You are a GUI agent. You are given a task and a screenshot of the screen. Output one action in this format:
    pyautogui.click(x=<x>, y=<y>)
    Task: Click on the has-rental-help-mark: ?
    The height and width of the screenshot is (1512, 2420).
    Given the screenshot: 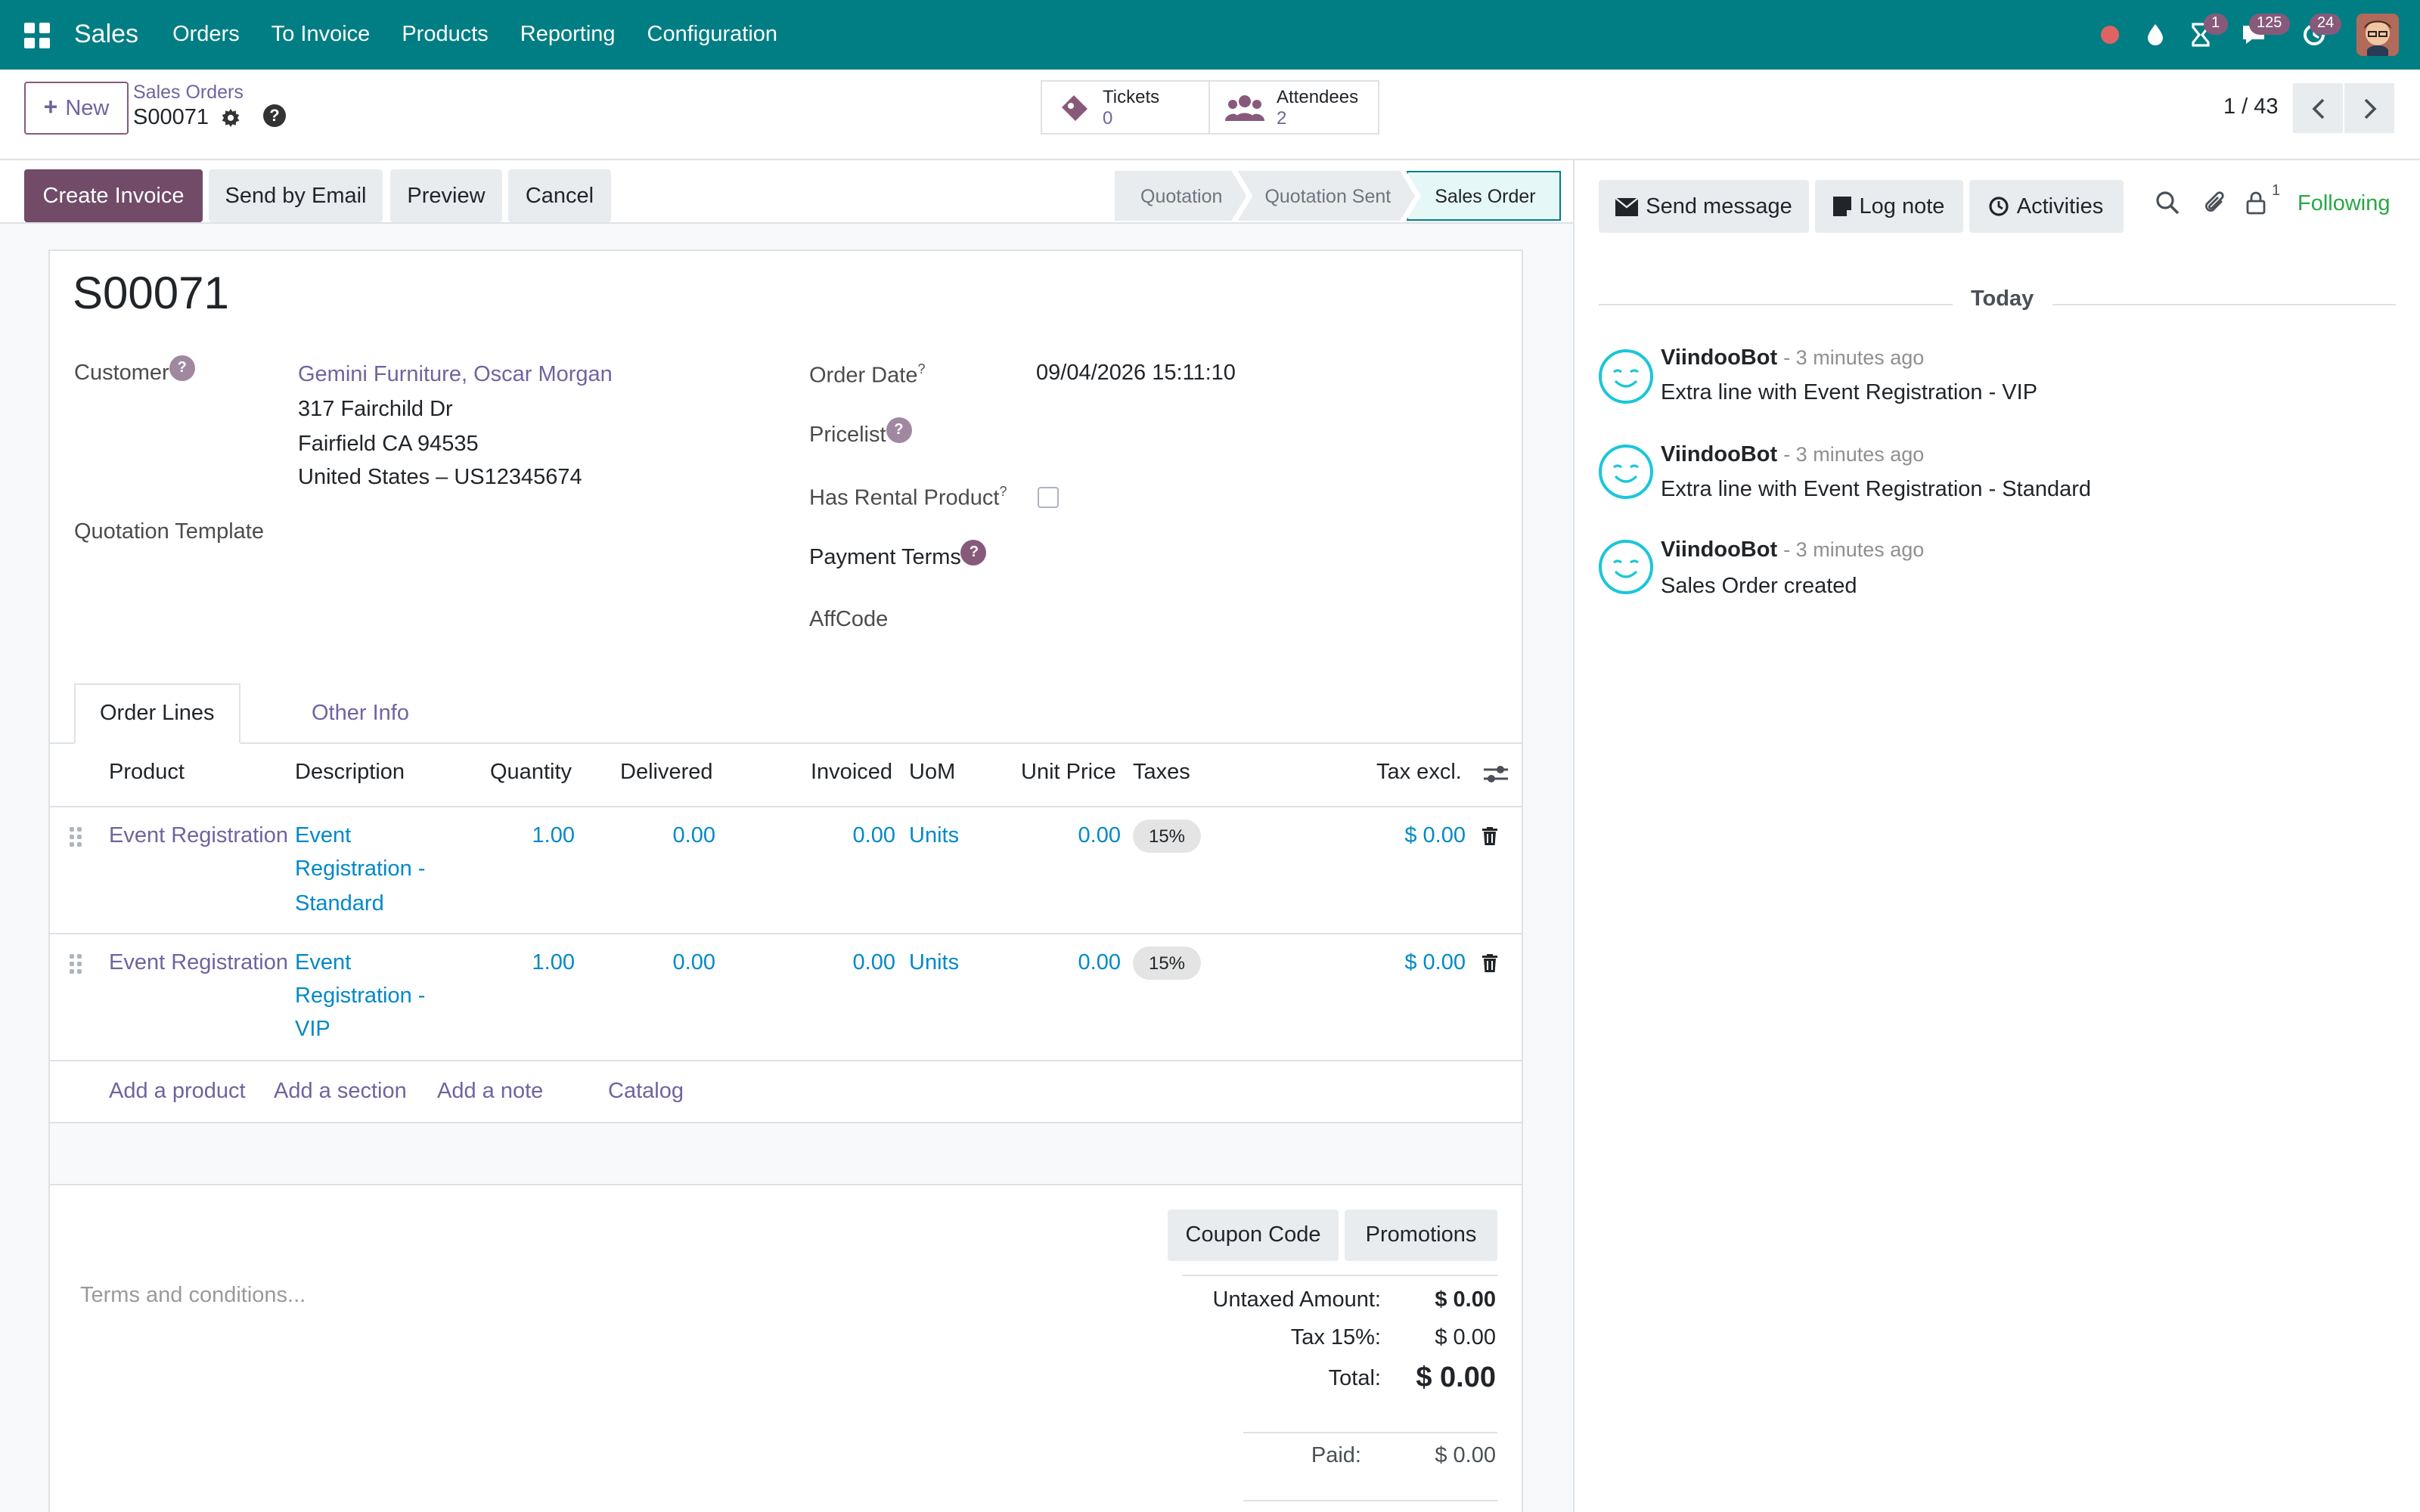 What is the action you would take?
    pyautogui.click(x=1003, y=491)
    